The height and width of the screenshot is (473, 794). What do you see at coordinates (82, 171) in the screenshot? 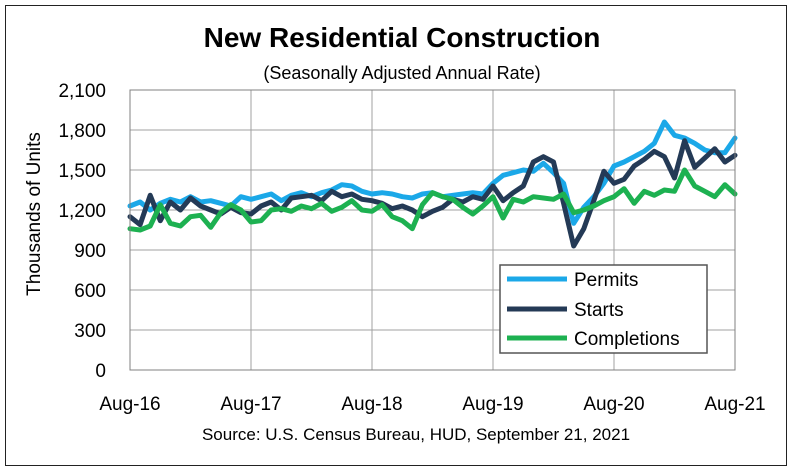
I see `y-tick-label: 1,500` at bounding box center [82, 171].